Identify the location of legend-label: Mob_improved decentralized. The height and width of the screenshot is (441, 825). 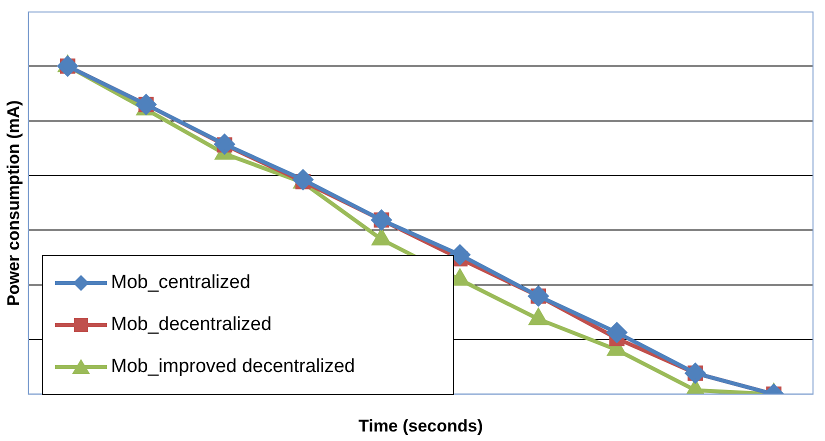
(233, 367).